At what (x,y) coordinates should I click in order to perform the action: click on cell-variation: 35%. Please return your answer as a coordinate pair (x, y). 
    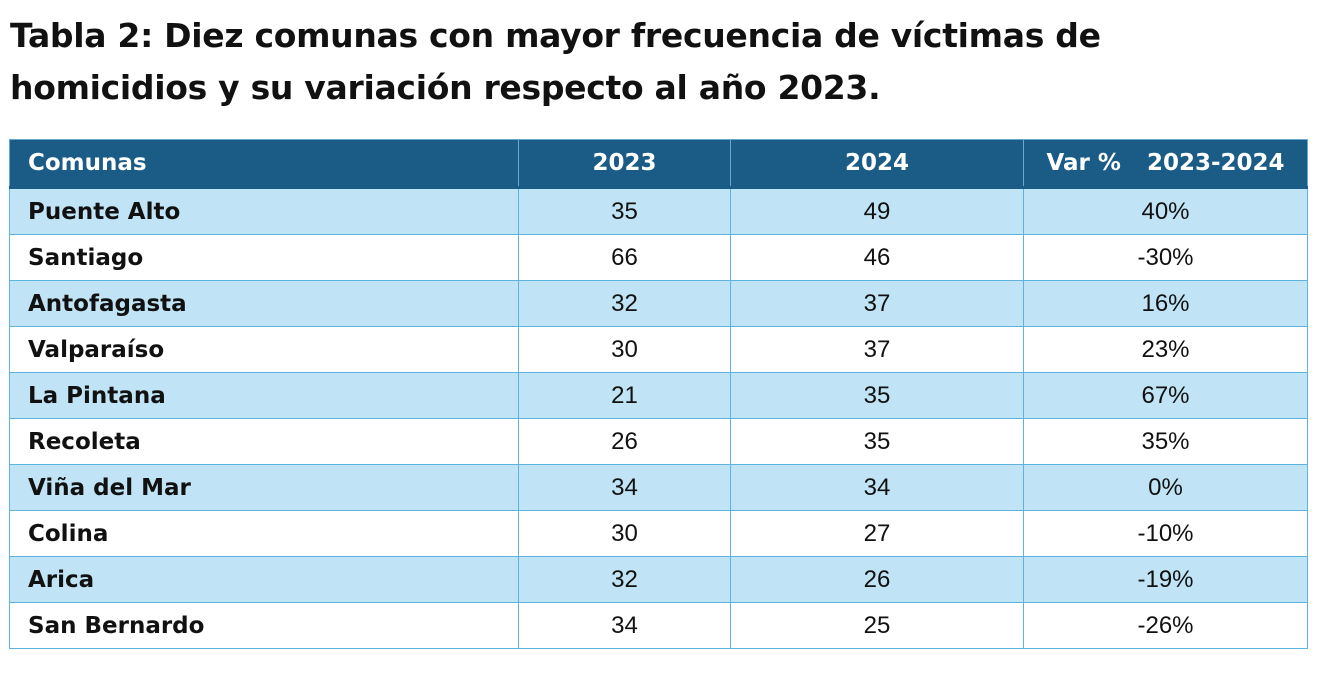
    Looking at the image, I should click on (1165, 441).